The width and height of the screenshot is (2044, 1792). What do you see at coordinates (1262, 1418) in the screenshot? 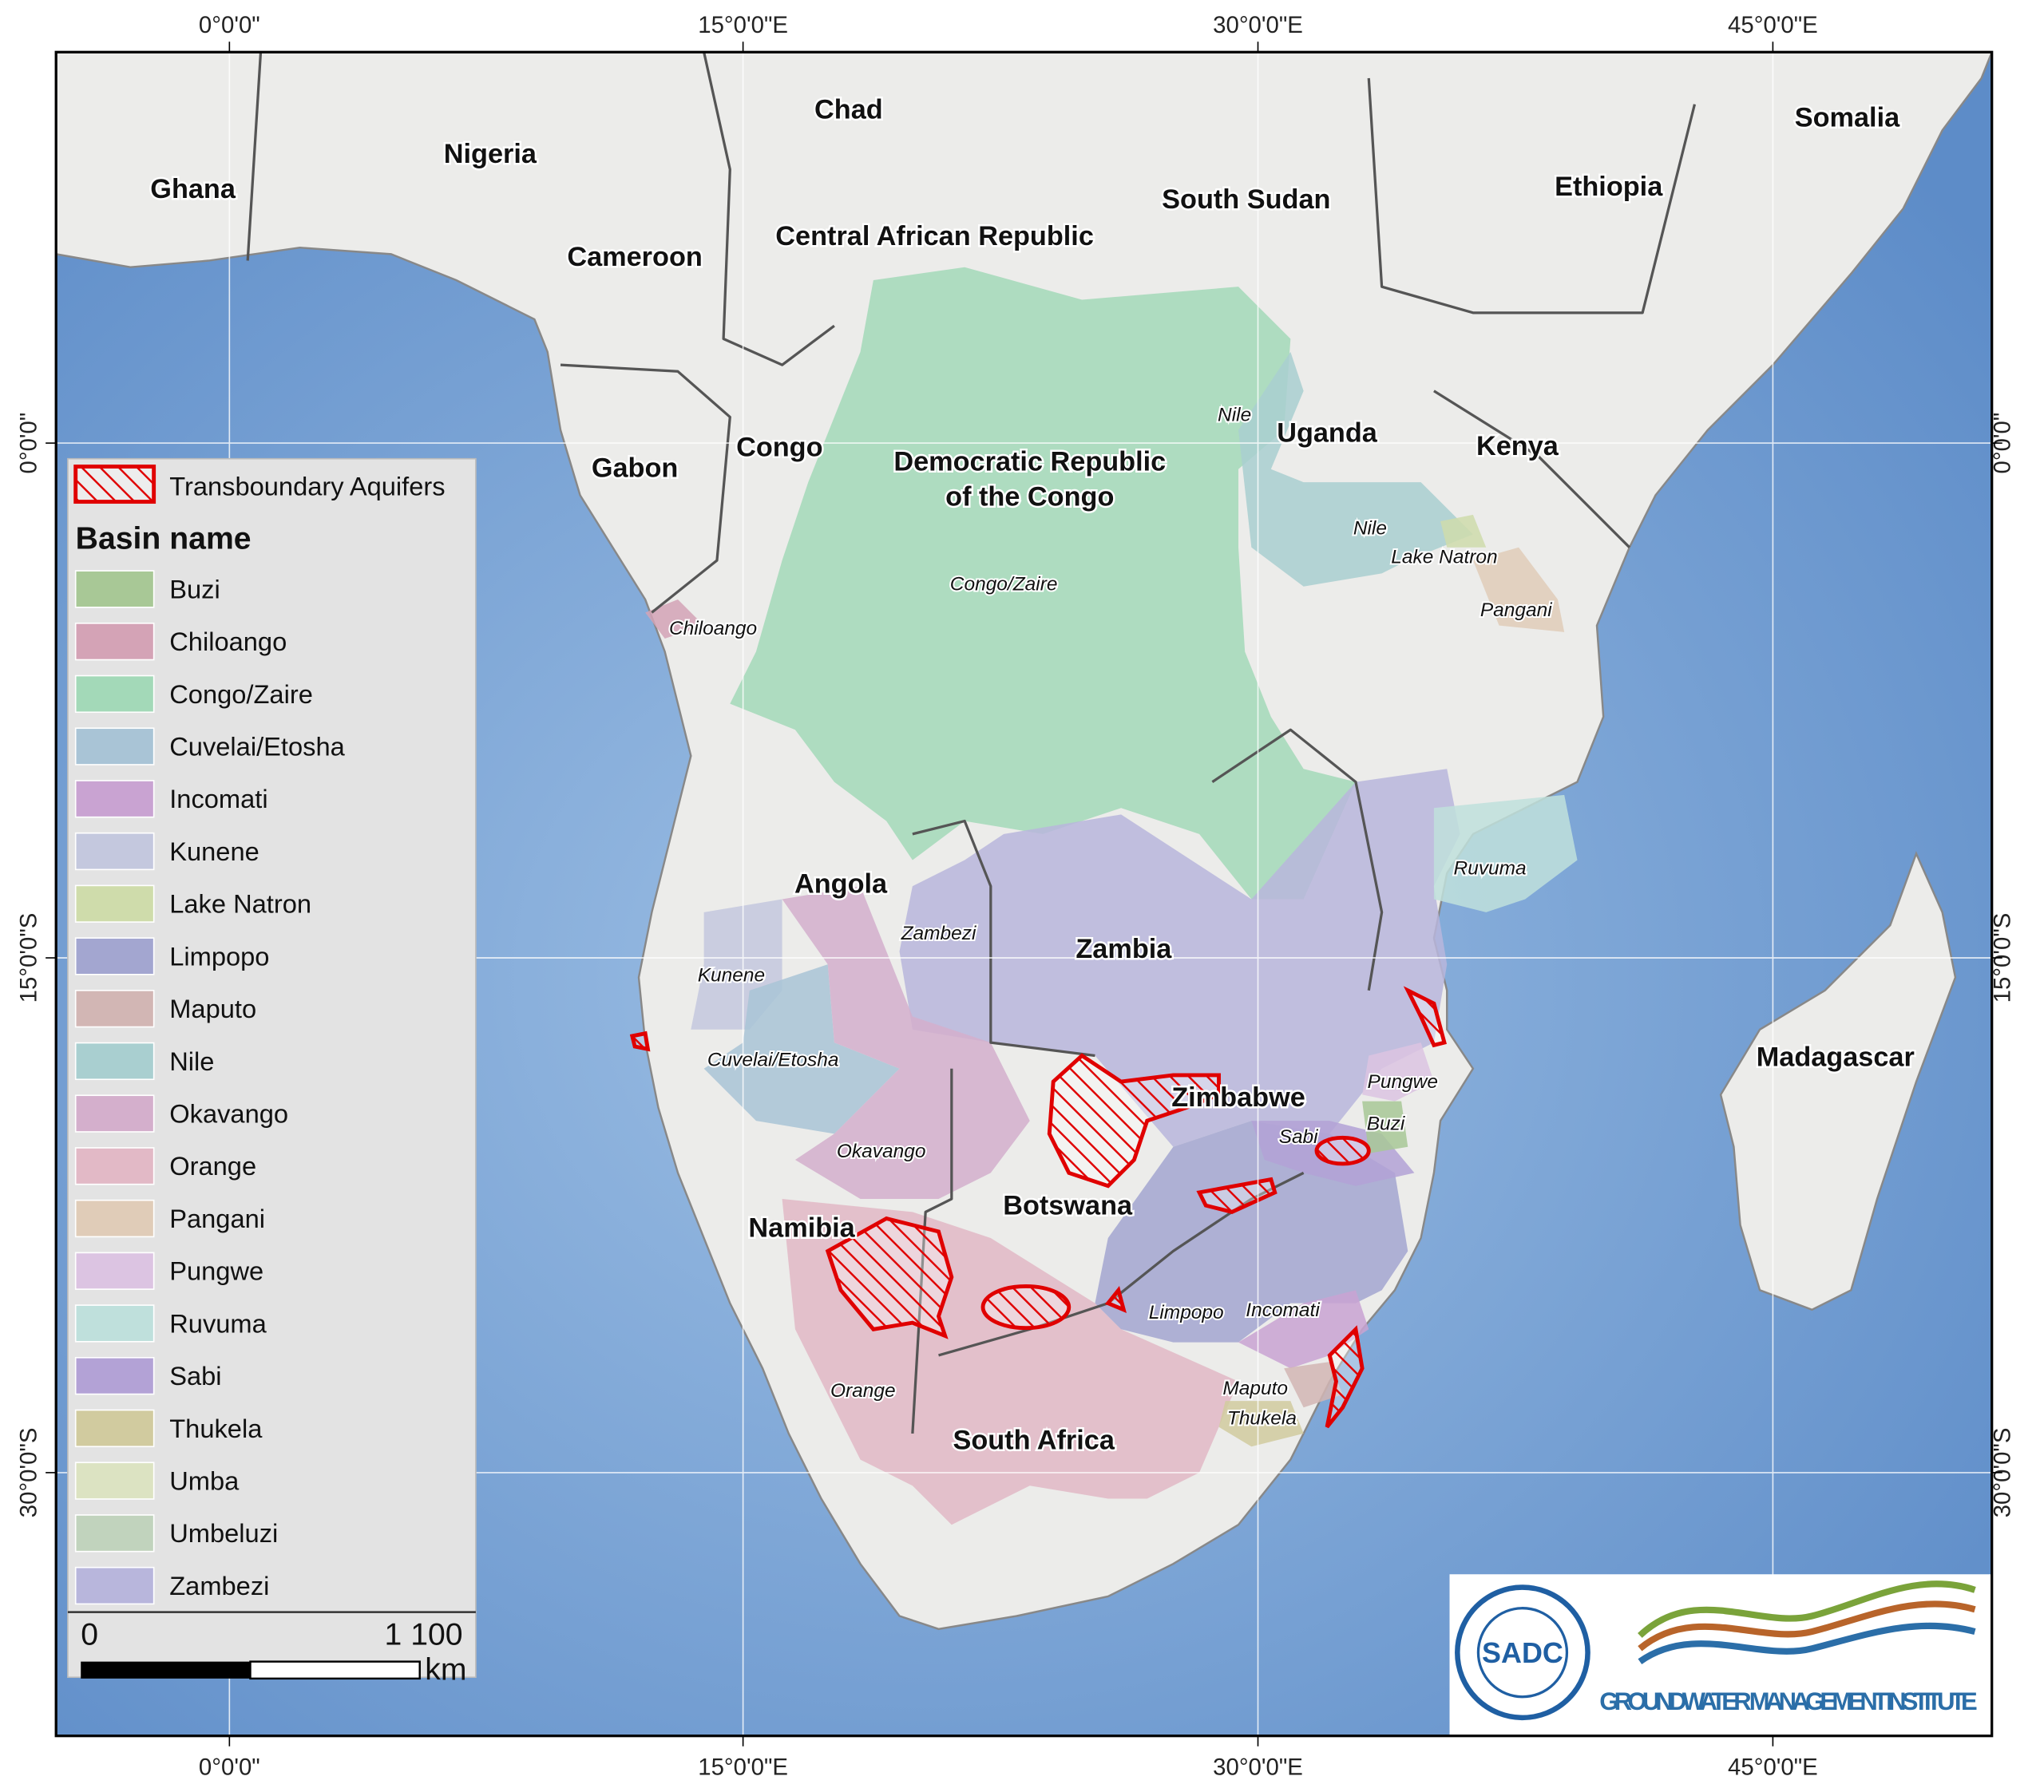
I see `basin-label: Thukela` at bounding box center [1262, 1418].